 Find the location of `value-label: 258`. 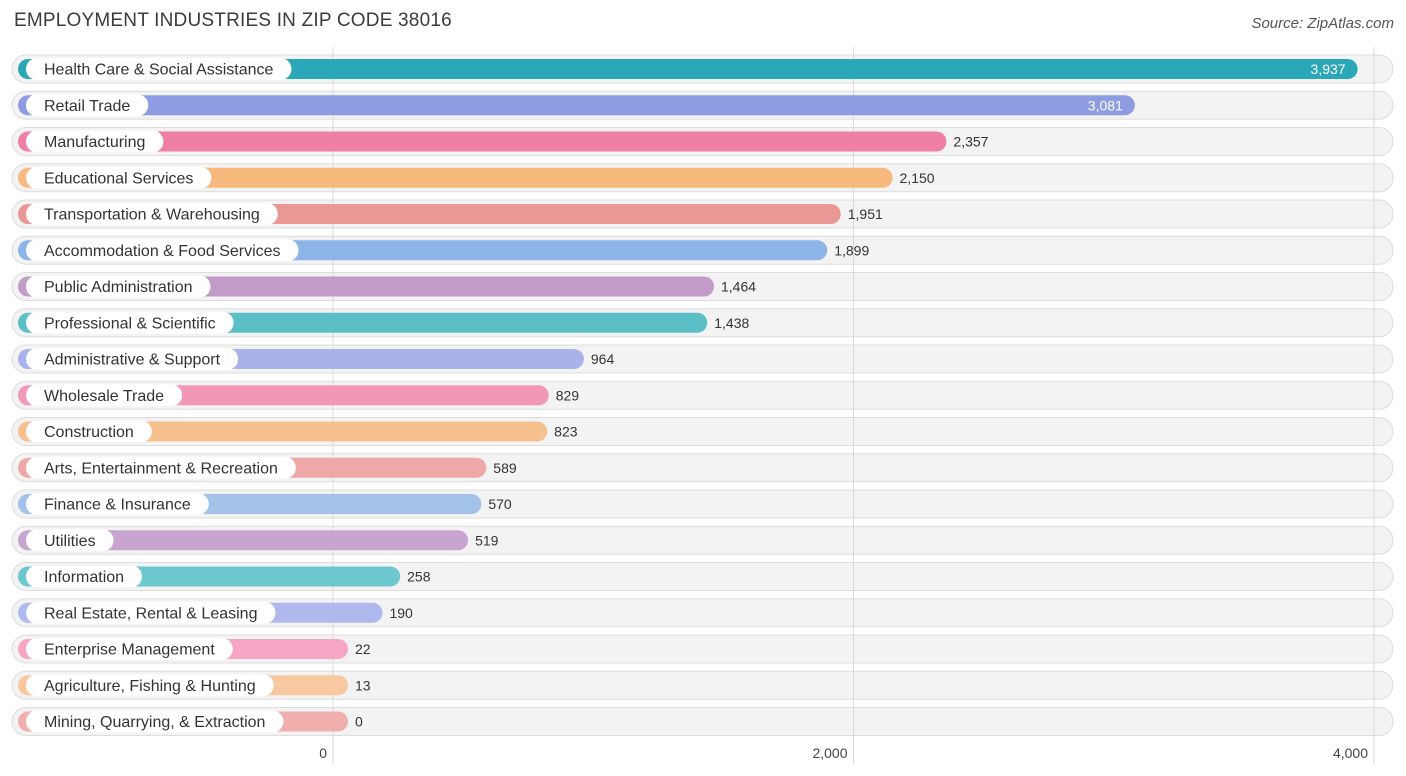

value-label: 258 is located at coordinates (419, 577).